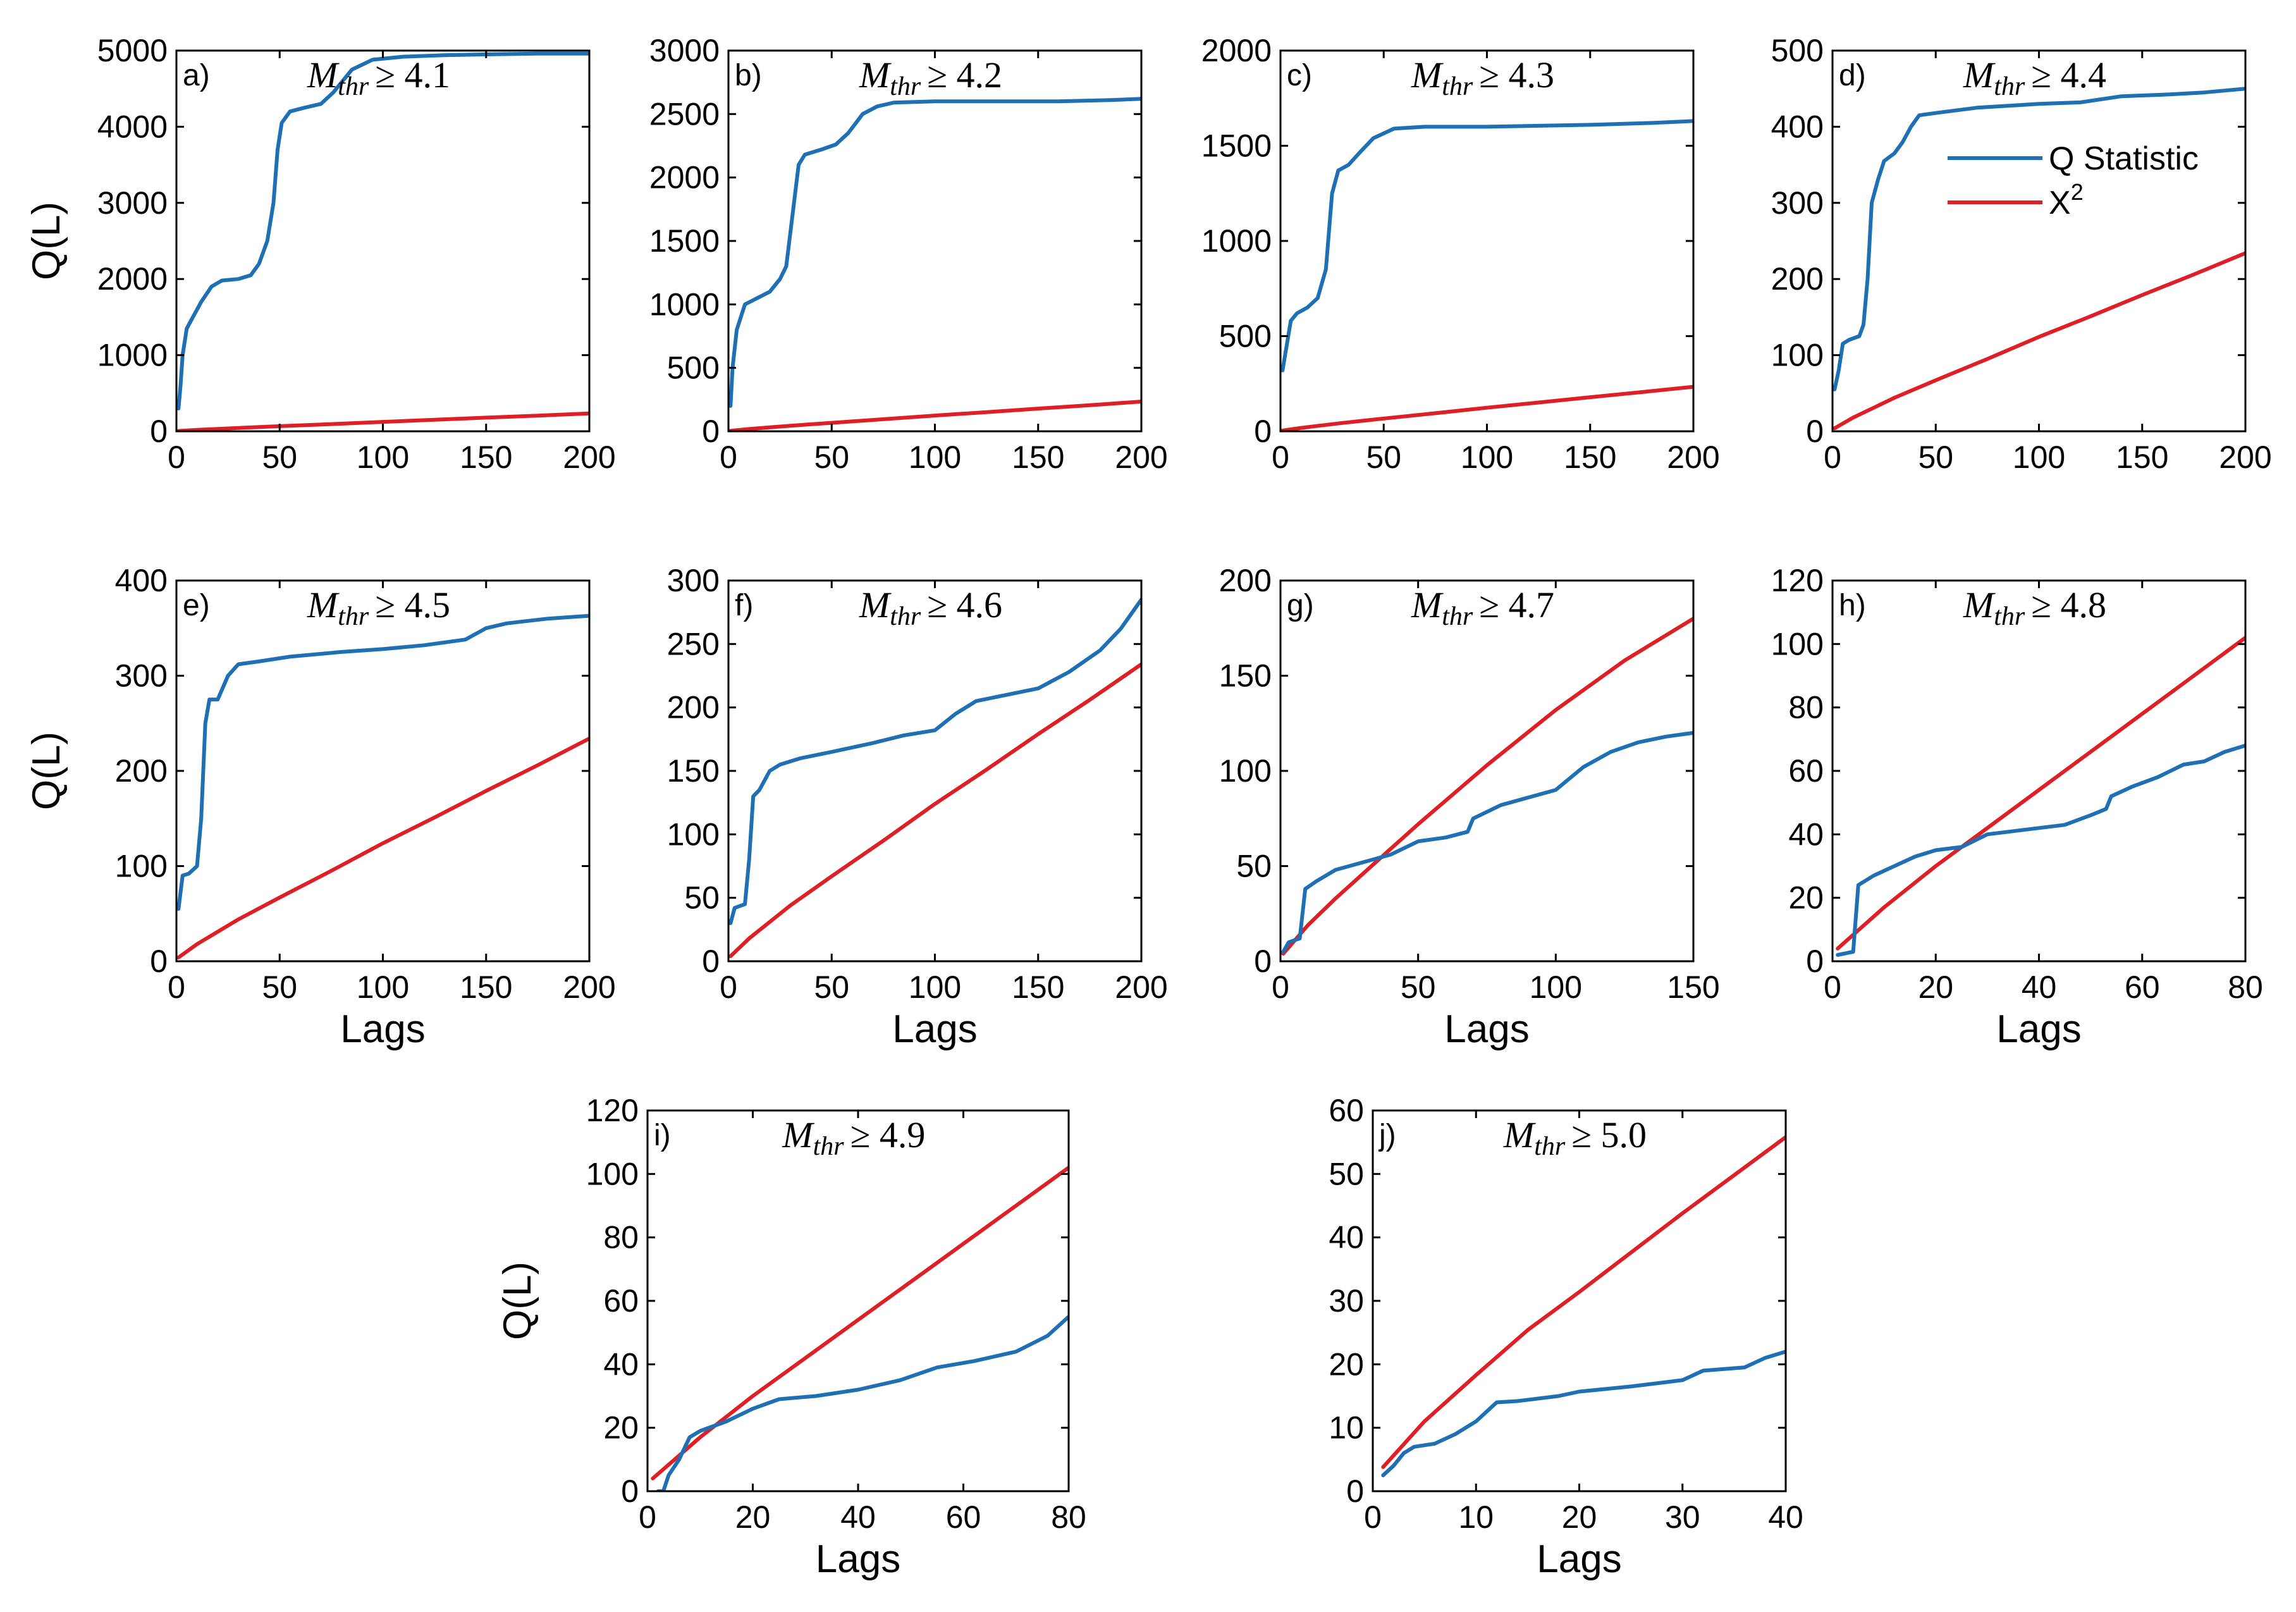 The width and height of the screenshot is (2296, 1612). What do you see at coordinates (2068, 74) in the screenshot?
I see `title-threshold: ≥ 4.4` at bounding box center [2068, 74].